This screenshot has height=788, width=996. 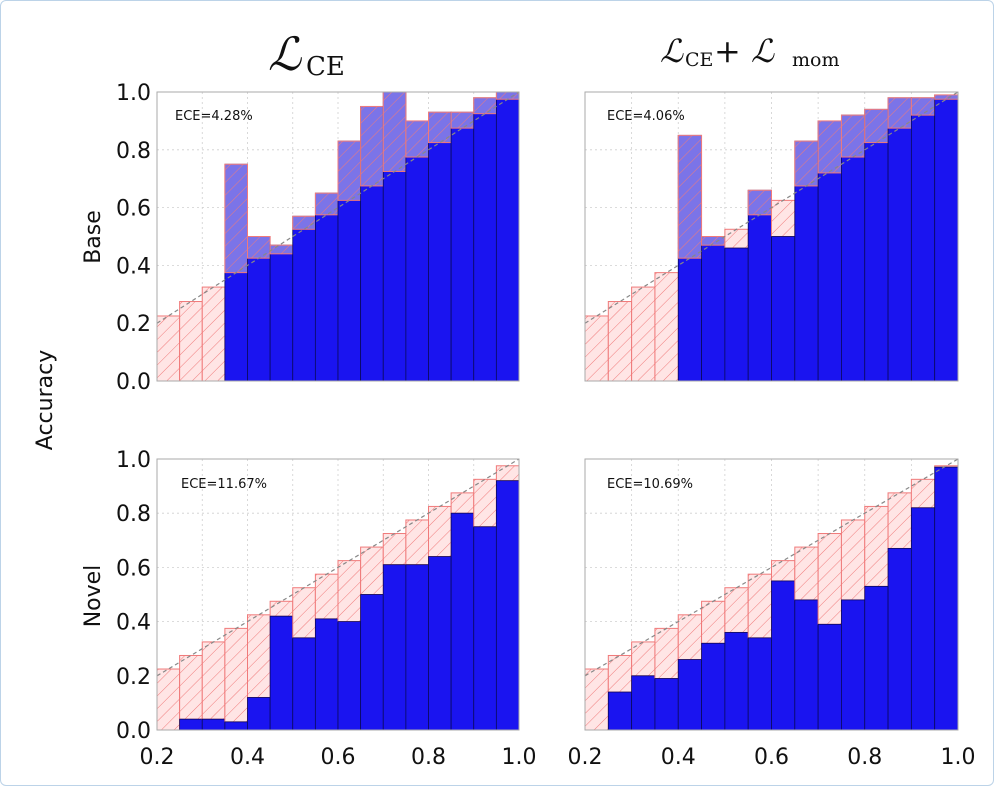 I want to click on x-tick-label: 0.2, so click(x=157, y=757).